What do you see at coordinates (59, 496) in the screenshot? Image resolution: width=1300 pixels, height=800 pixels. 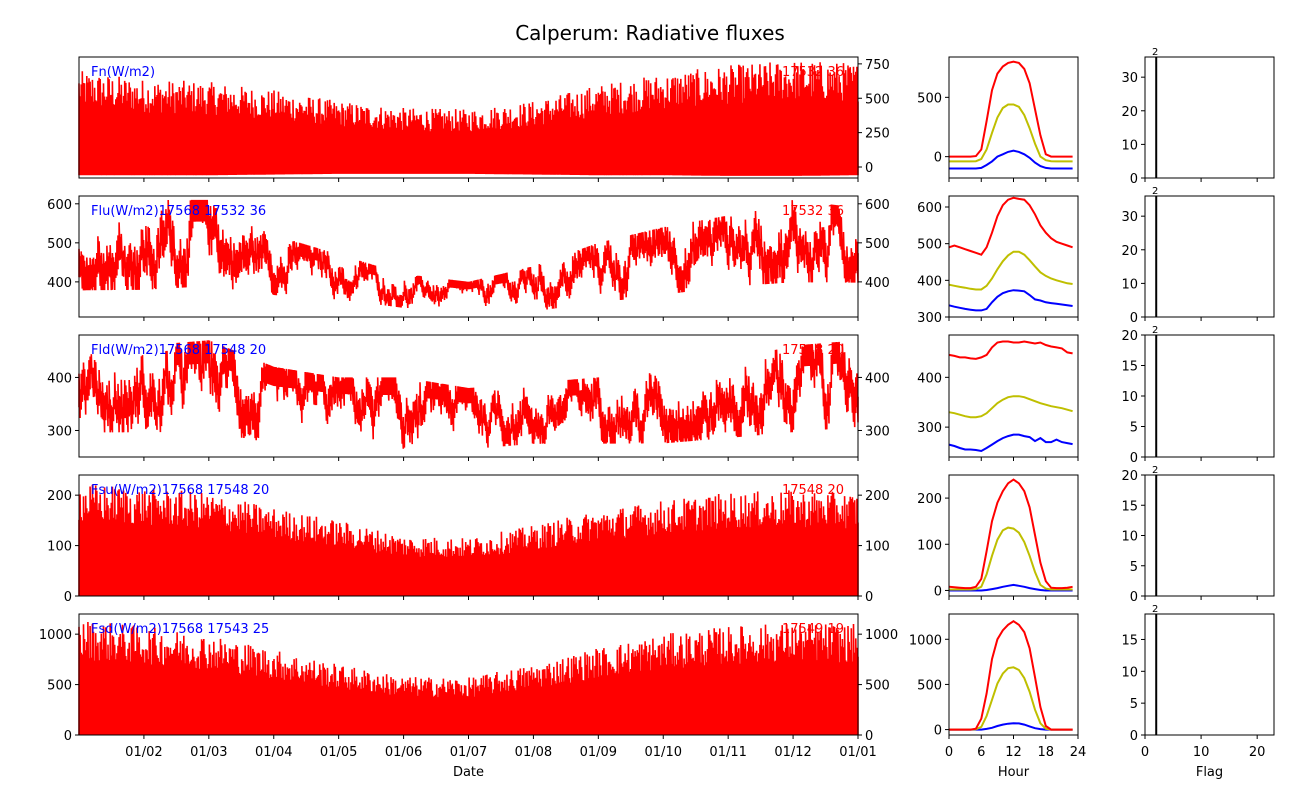 I see `timeseries-Fsu-ytick-label: 200` at bounding box center [59, 496].